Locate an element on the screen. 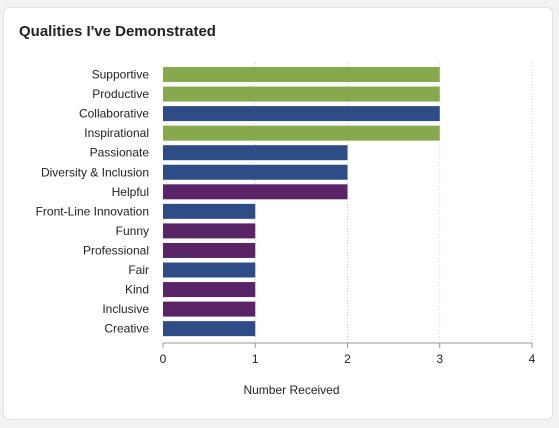 This screenshot has width=559, height=428. x-tick-label: 4 is located at coordinates (532, 359).